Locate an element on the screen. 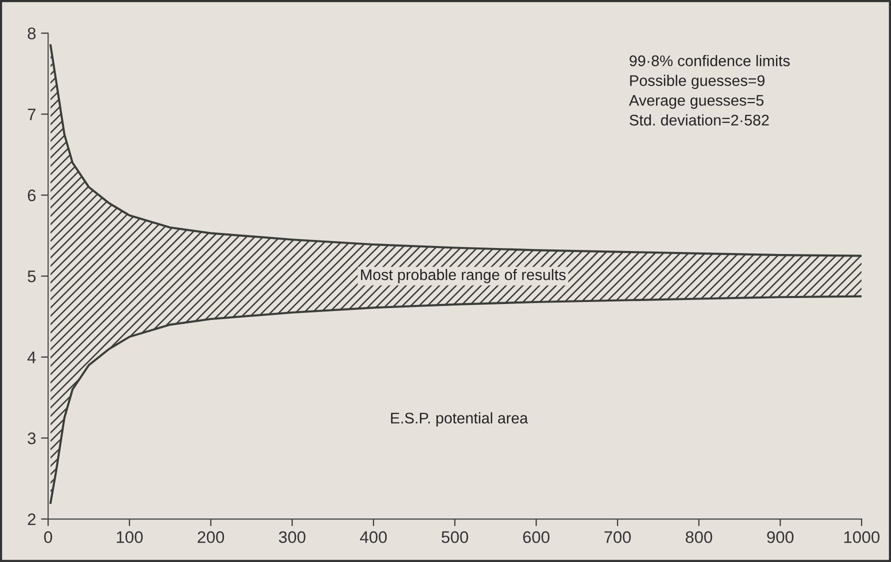  x-tick-label: 200 is located at coordinates (211, 537).